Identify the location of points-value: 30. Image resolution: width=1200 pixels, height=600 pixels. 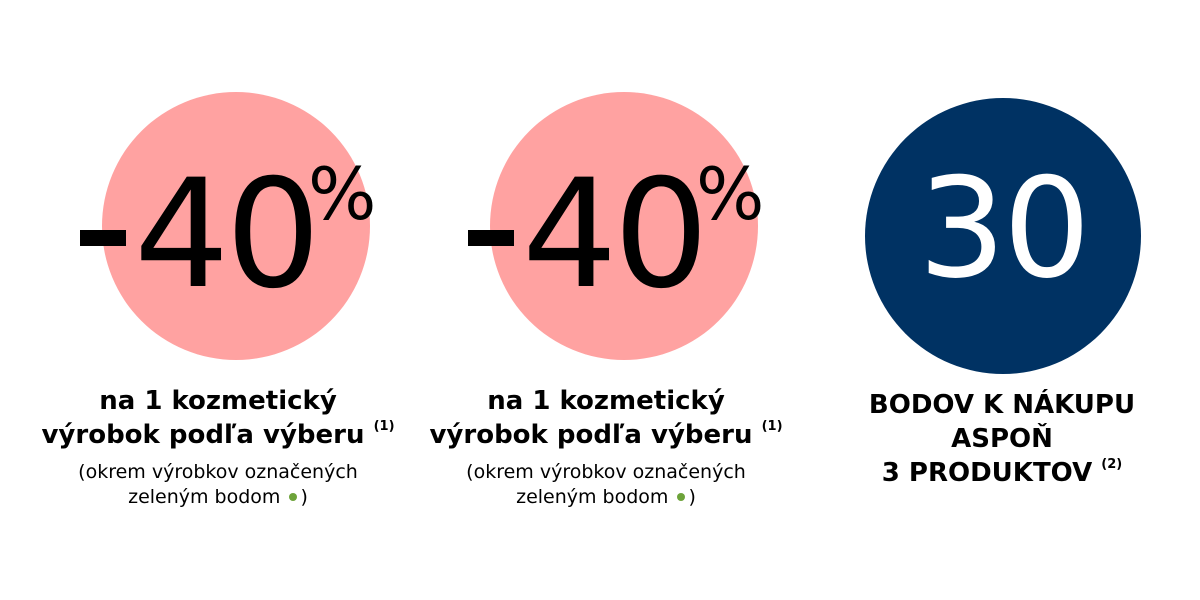
(1004, 228).